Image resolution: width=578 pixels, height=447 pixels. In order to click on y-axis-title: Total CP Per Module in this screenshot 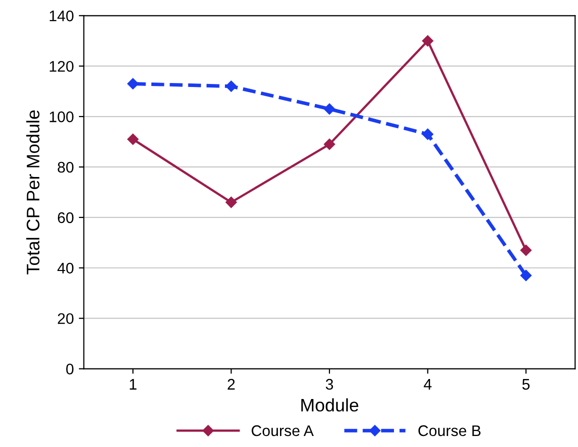, I will do `click(33, 192)`.